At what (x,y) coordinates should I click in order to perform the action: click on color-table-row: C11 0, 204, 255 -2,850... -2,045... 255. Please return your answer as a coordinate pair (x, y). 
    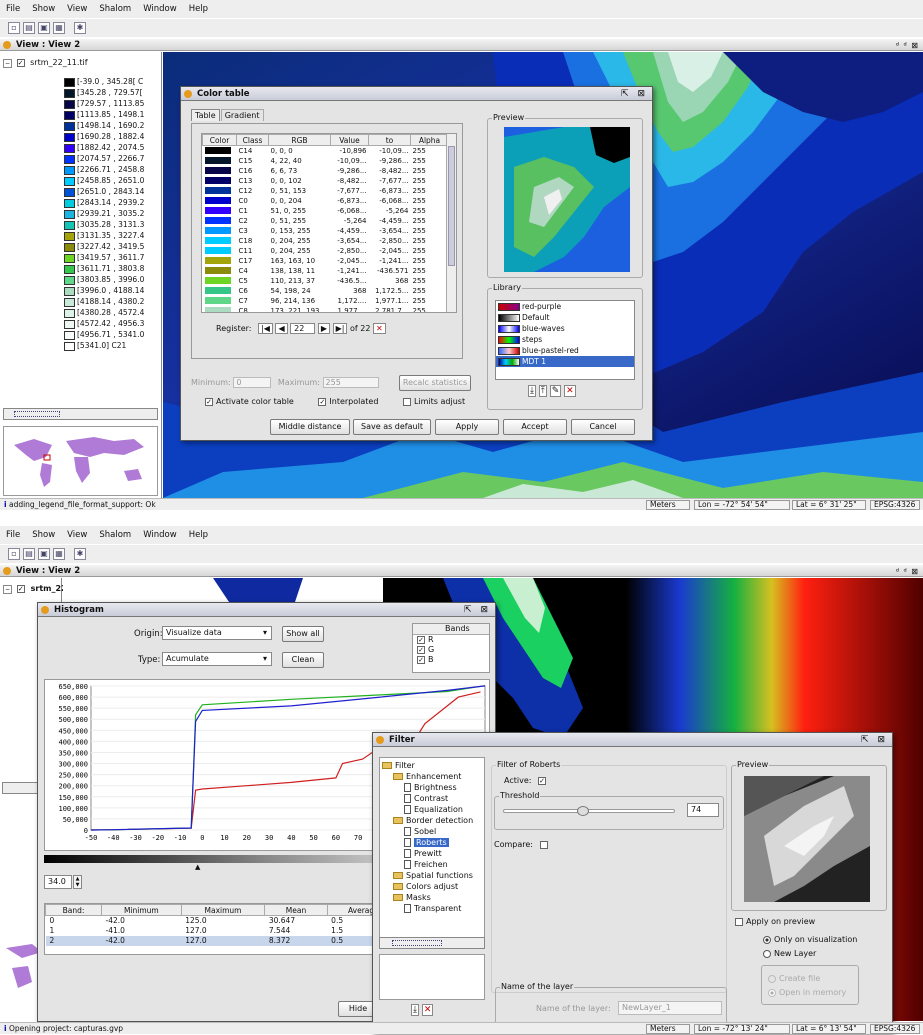
    Looking at the image, I should click on (326, 251).